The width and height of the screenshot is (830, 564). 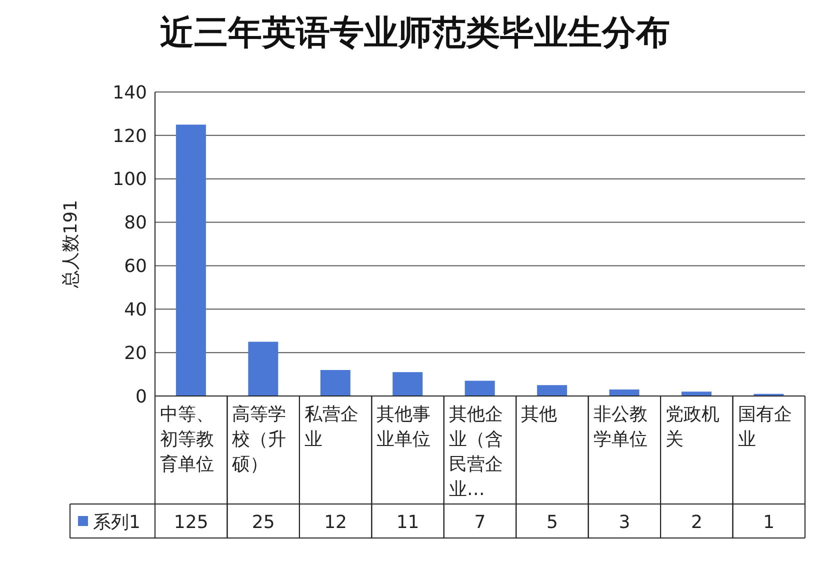 What do you see at coordinates (539, 414) in the screenshot?
I see `x-tick-label: 其他` at bounding box center [539, 414].